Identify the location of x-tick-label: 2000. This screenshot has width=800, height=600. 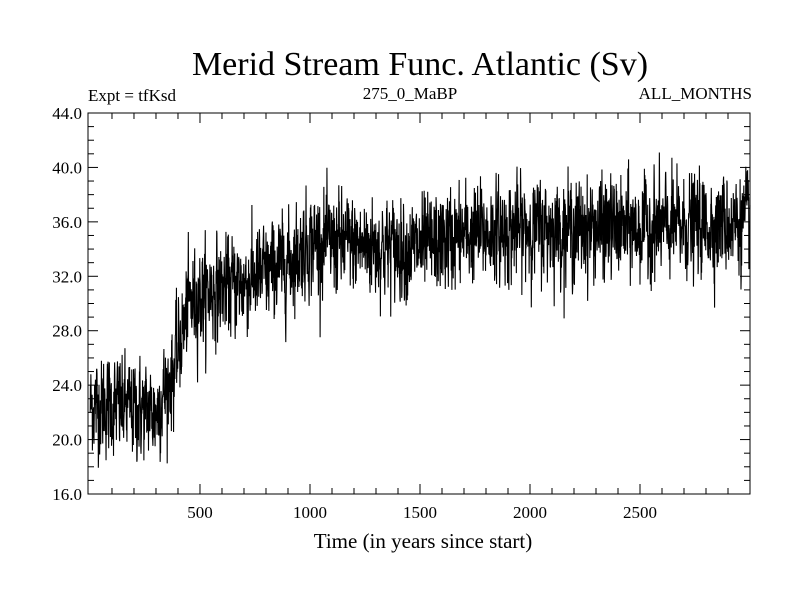
(530, 512).